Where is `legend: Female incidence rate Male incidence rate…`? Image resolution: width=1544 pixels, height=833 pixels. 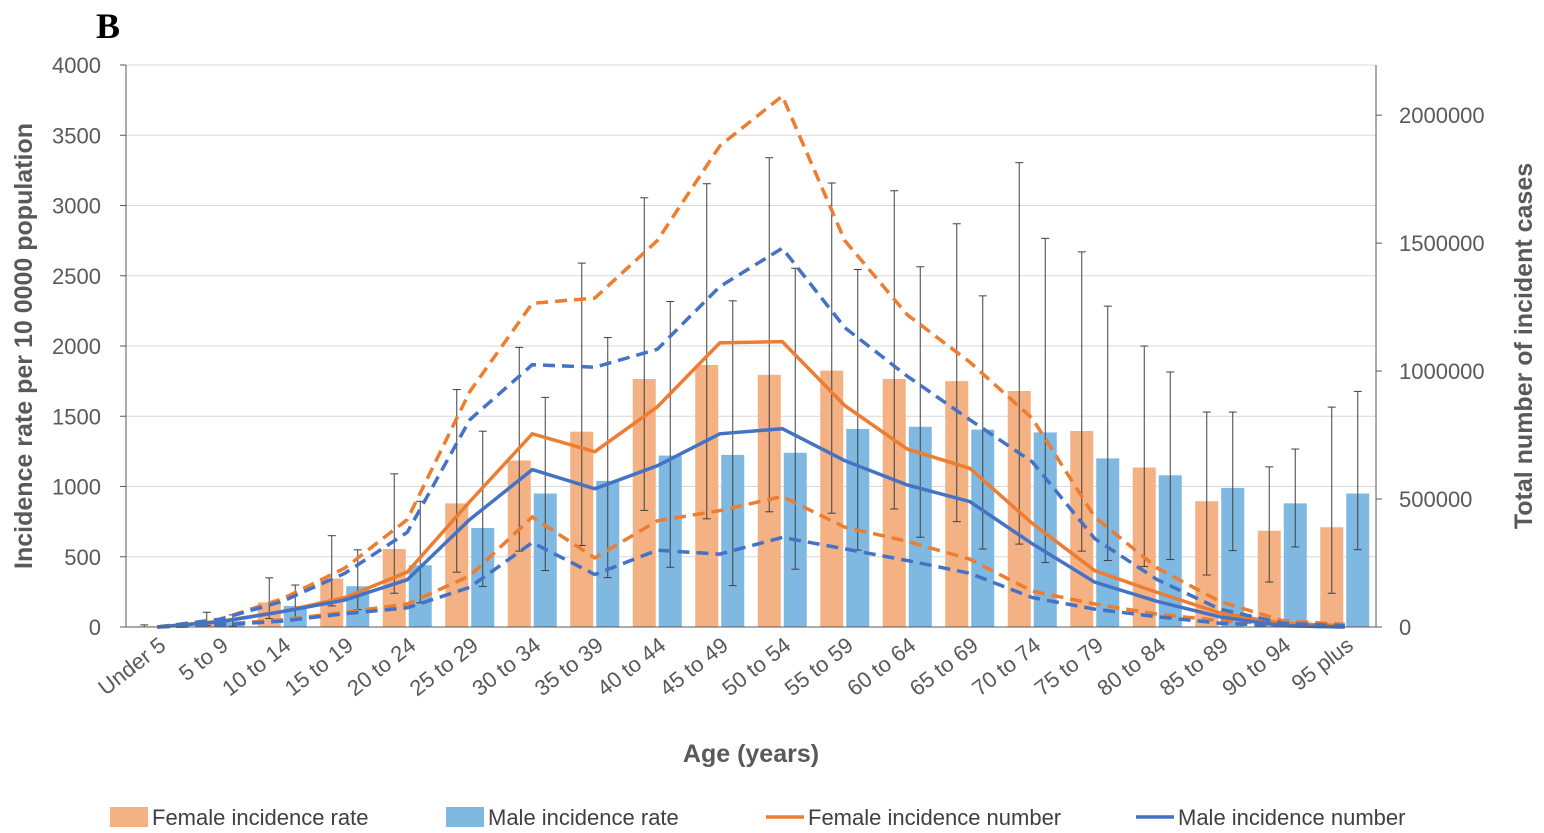
legend: Female incidence rate Male incidence rate… is located at coordinates (757, 817).